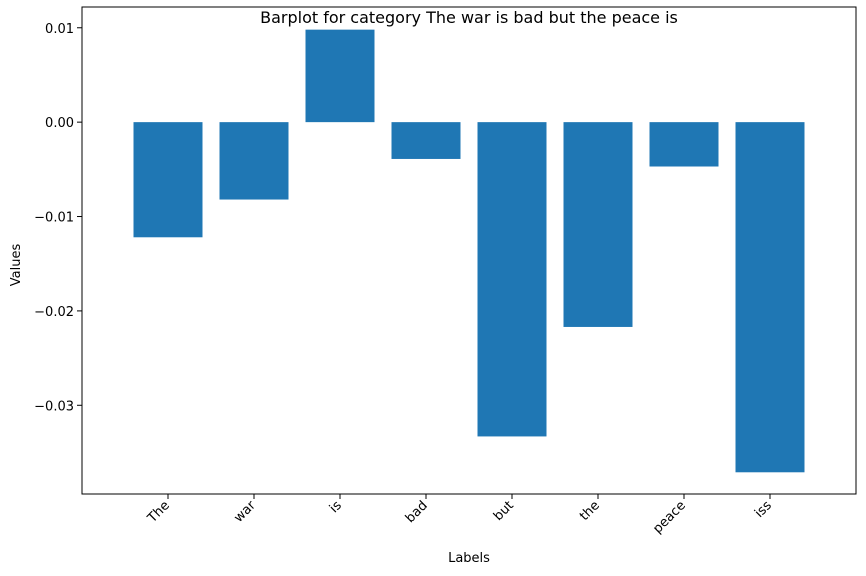  What do you see at coordinates (254, 161) in the screenshot?
I see `bar-war` at bounding box center [254, 161].